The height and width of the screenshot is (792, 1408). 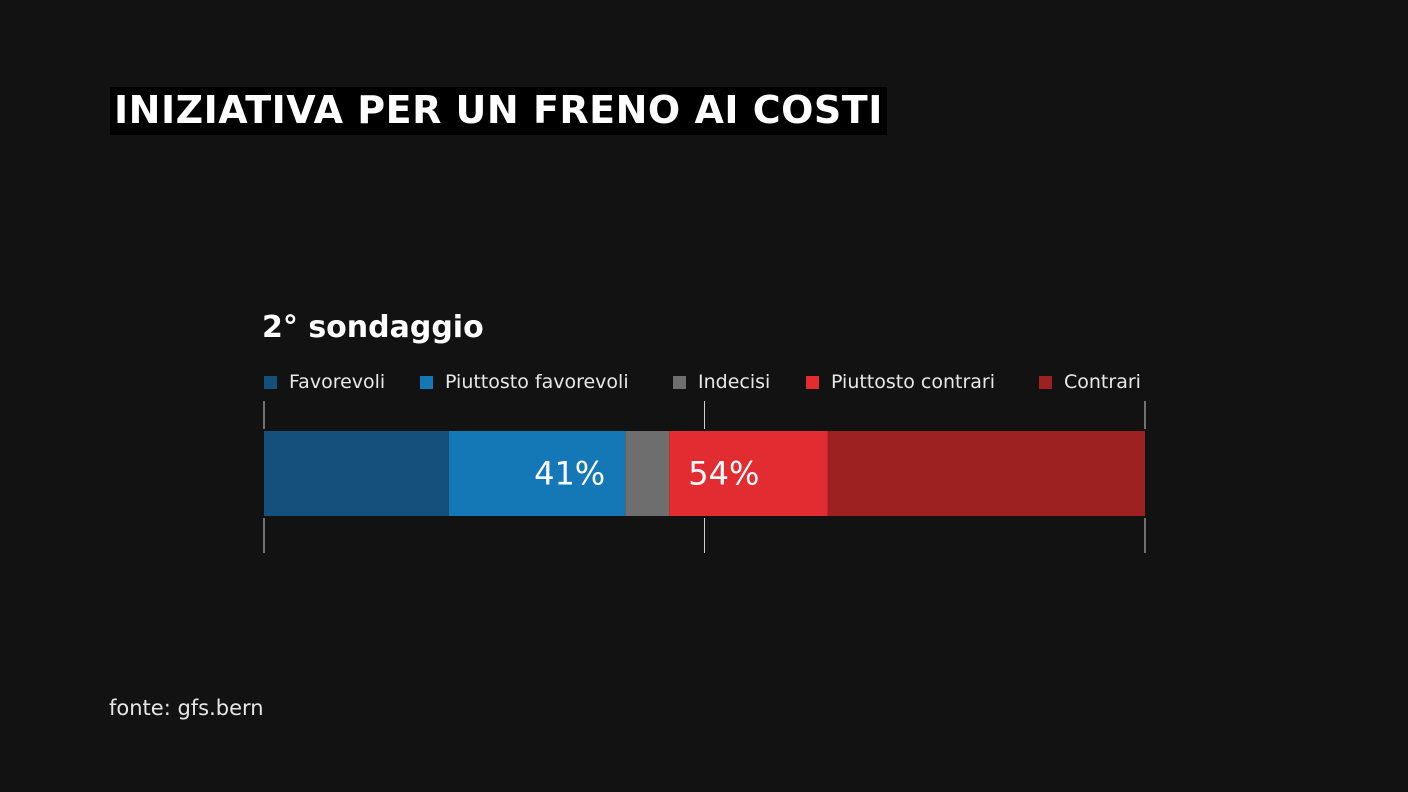 I want to click on data-label-favorevoli-total: 41%, so click(x=569, y=474).